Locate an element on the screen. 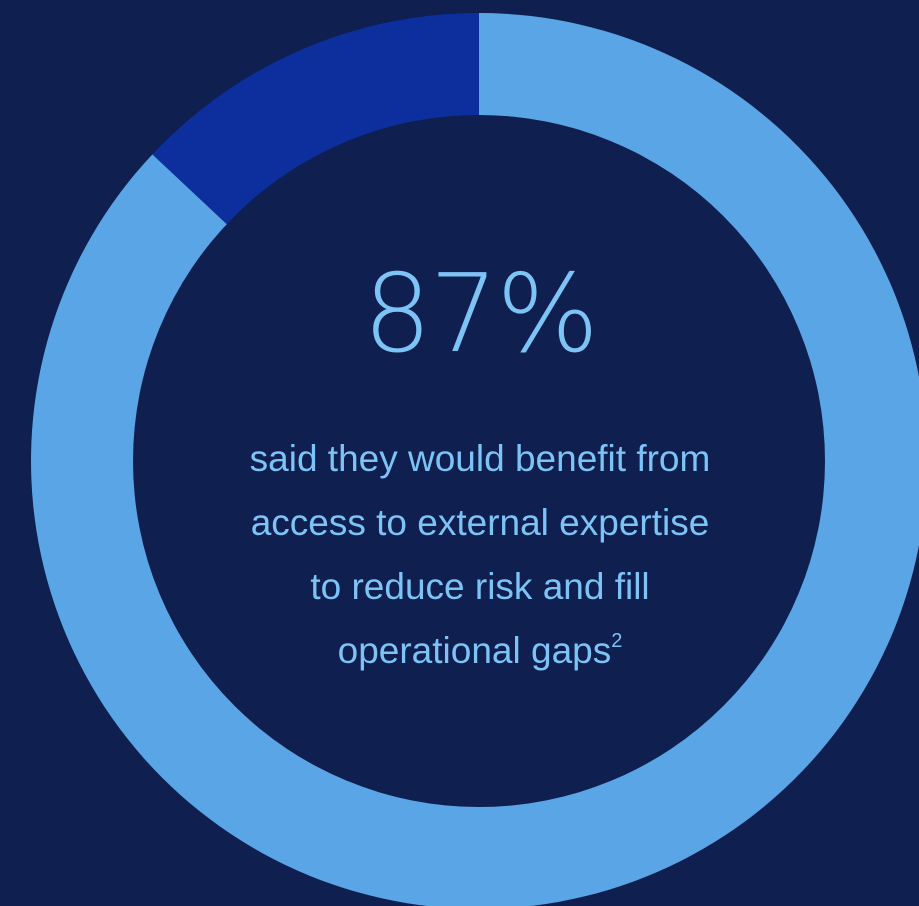  description-line-2: access to external expertise is located at coordinates (480, 522).